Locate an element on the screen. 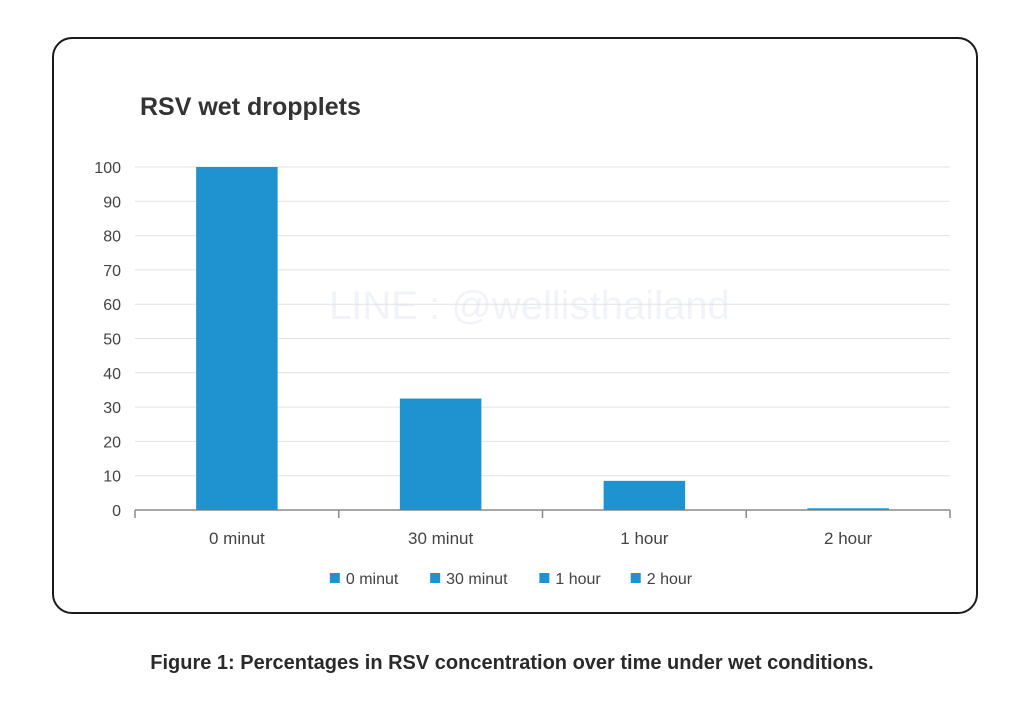  chart-title: RSV wet dropplets is located at coordinates (250, 107).